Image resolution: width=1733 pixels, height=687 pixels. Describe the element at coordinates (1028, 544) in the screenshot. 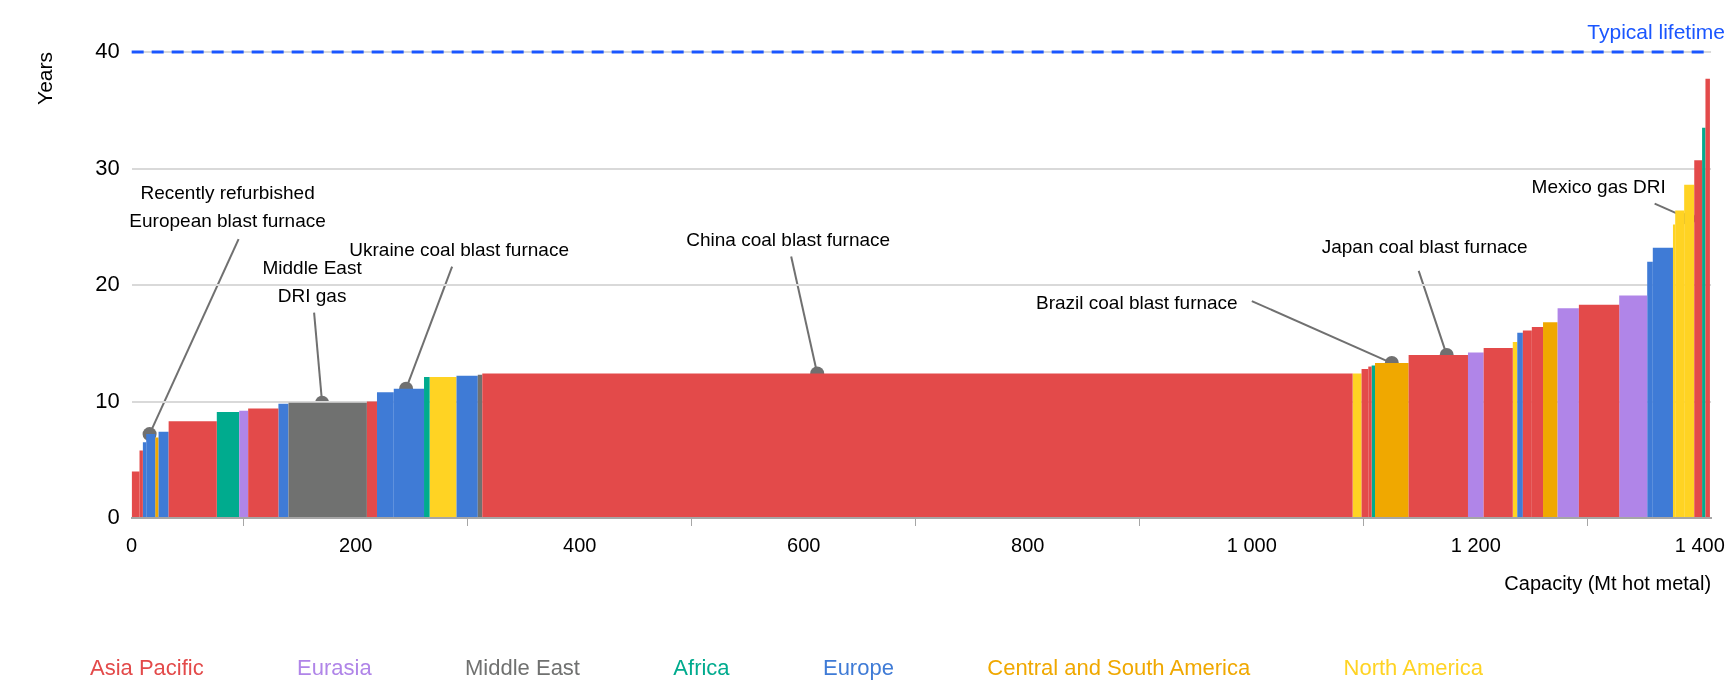

I see `x-tick-label: 800` at that location.